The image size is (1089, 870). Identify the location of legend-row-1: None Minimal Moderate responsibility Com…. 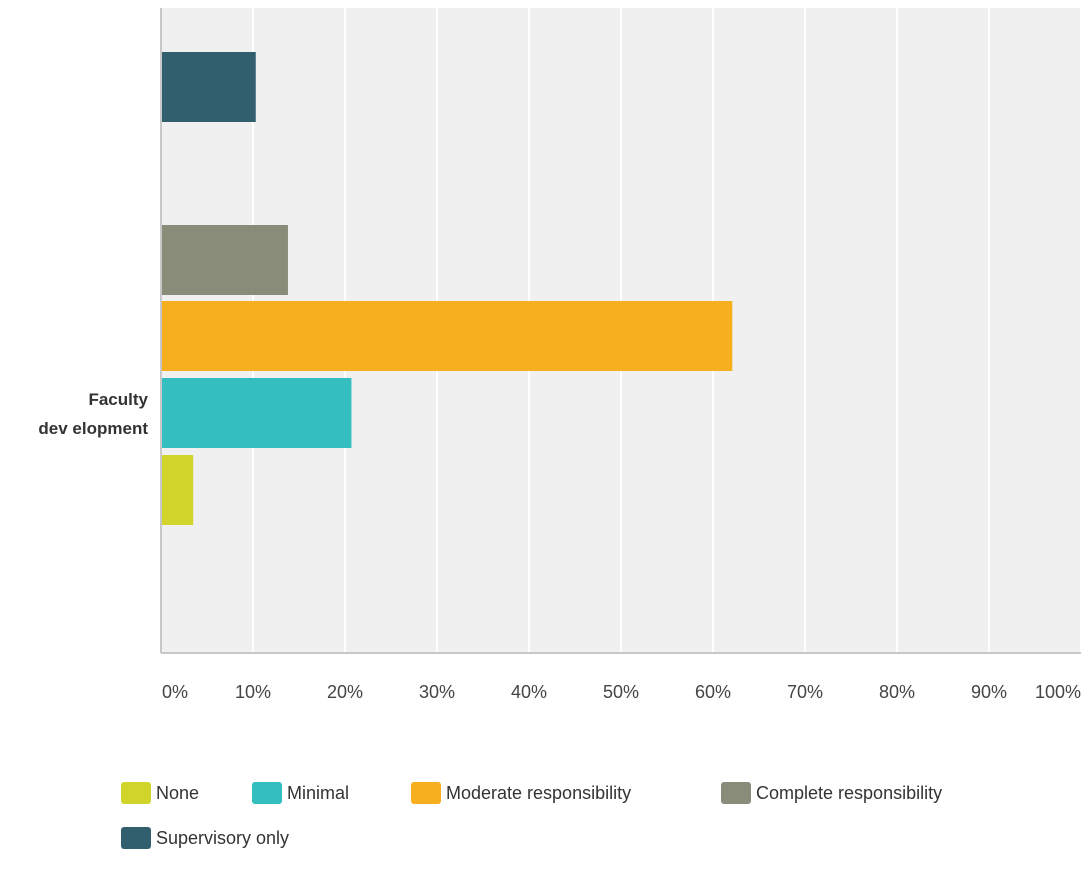
(591, 793).